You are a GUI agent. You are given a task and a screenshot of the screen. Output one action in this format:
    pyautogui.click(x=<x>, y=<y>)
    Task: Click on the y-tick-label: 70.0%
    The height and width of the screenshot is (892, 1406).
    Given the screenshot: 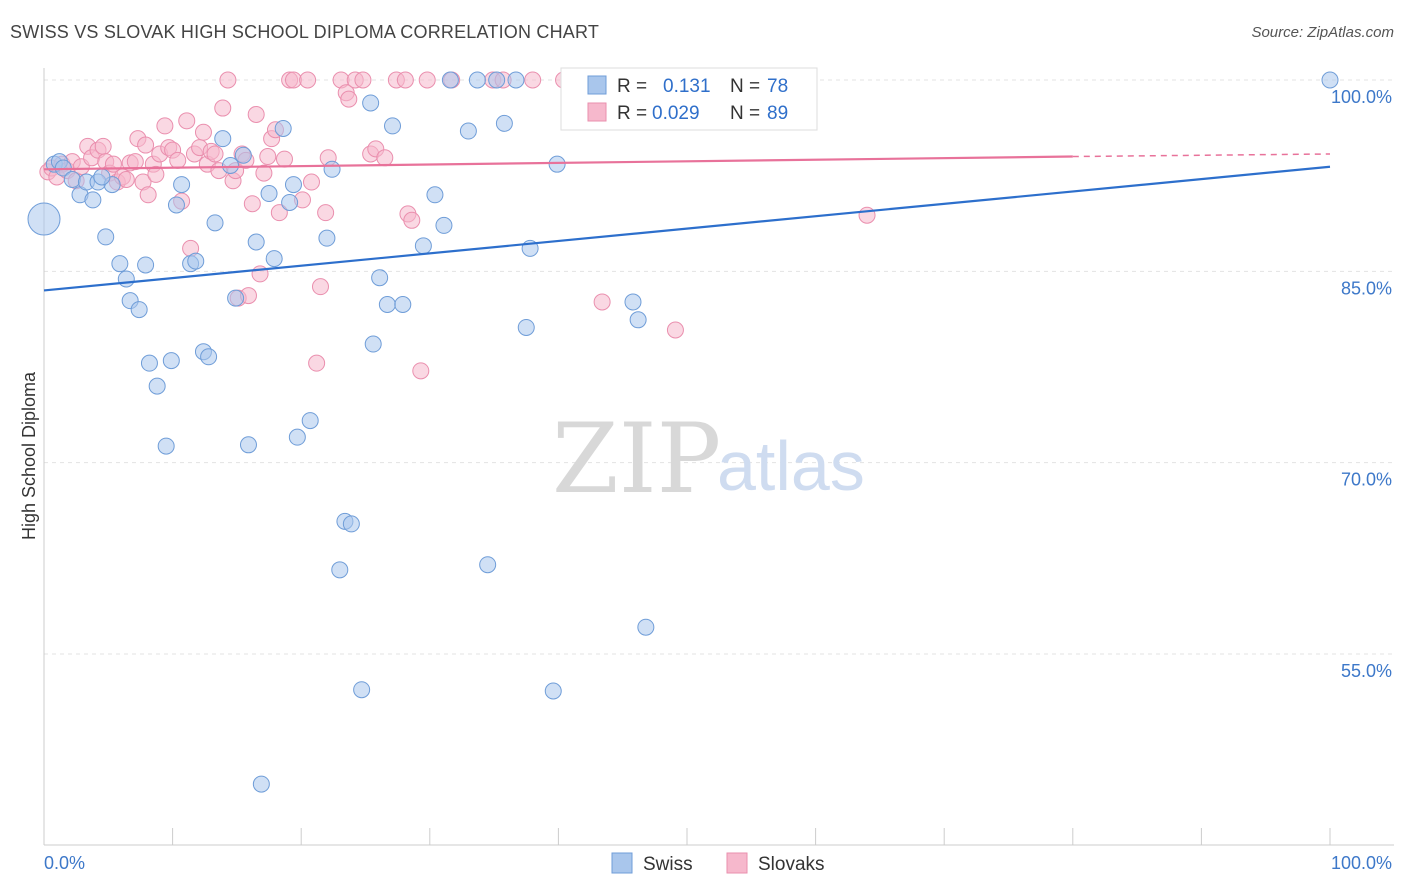 What is the action you would take?
    pyautogui.click(x=1366, y=480)
    